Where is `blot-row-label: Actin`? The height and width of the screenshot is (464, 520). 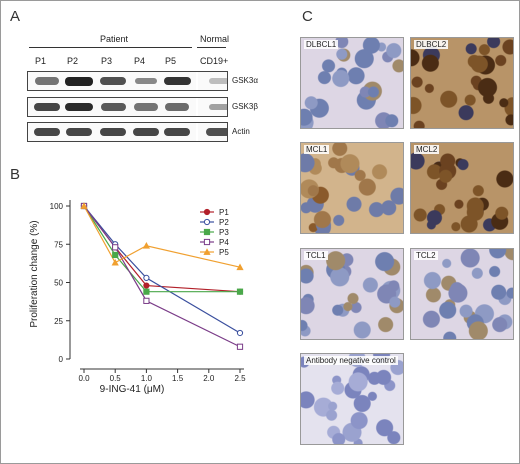 blot-row-label: Actin is located at coordinates (241, 131).